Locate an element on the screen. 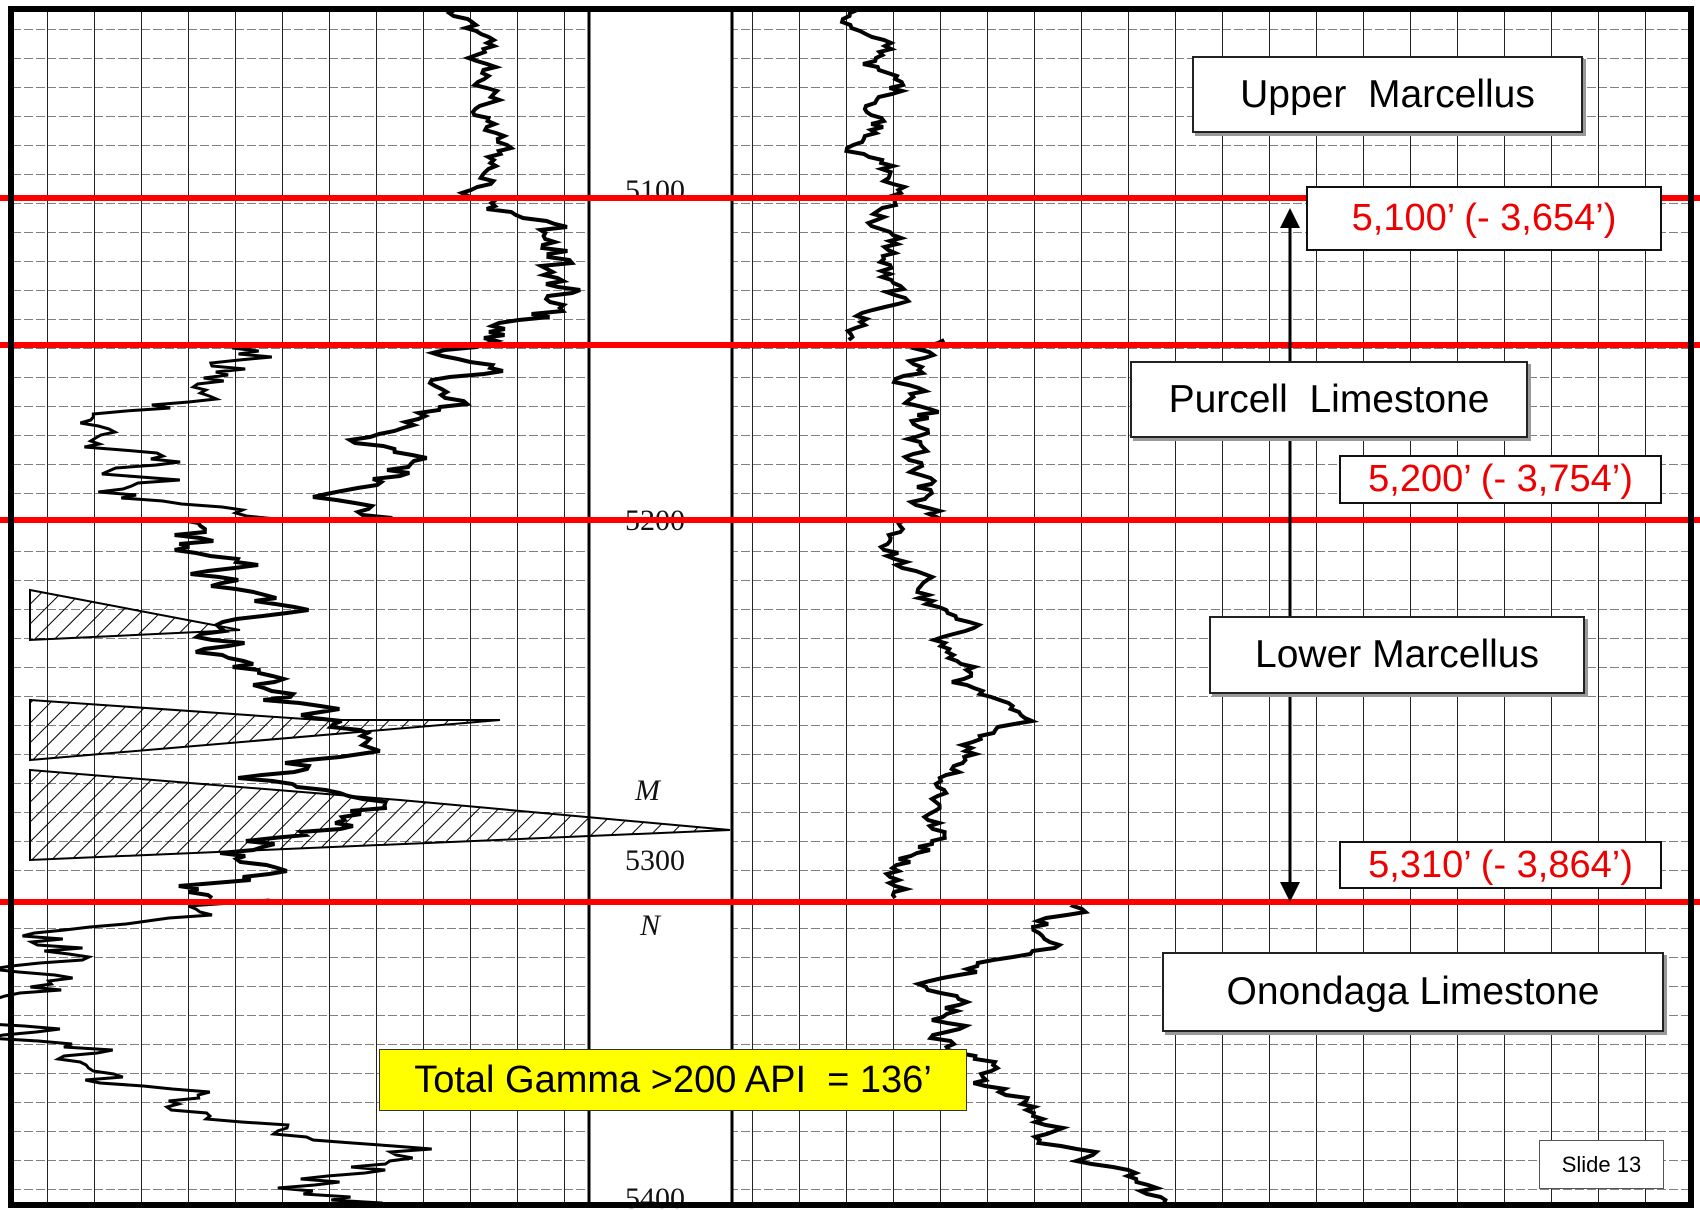 Image resolution: width=1700 pixels, height=1210 pixels. formation-label: Upper Marcellus is located at coordinates (1387, 94).